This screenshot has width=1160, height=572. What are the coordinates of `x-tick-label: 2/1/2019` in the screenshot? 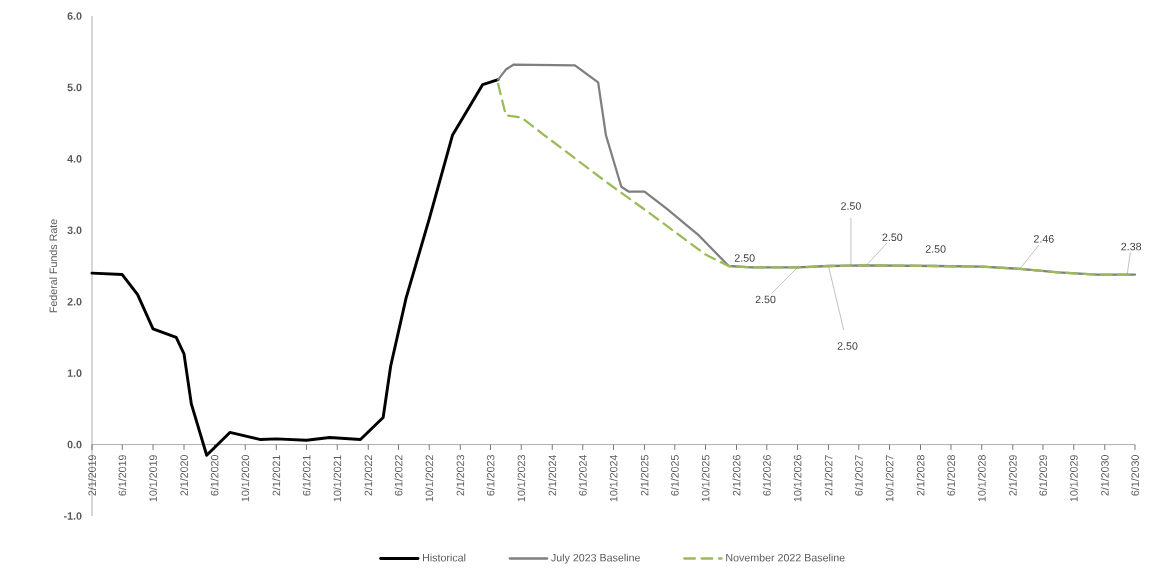 It's located at (92, 475).